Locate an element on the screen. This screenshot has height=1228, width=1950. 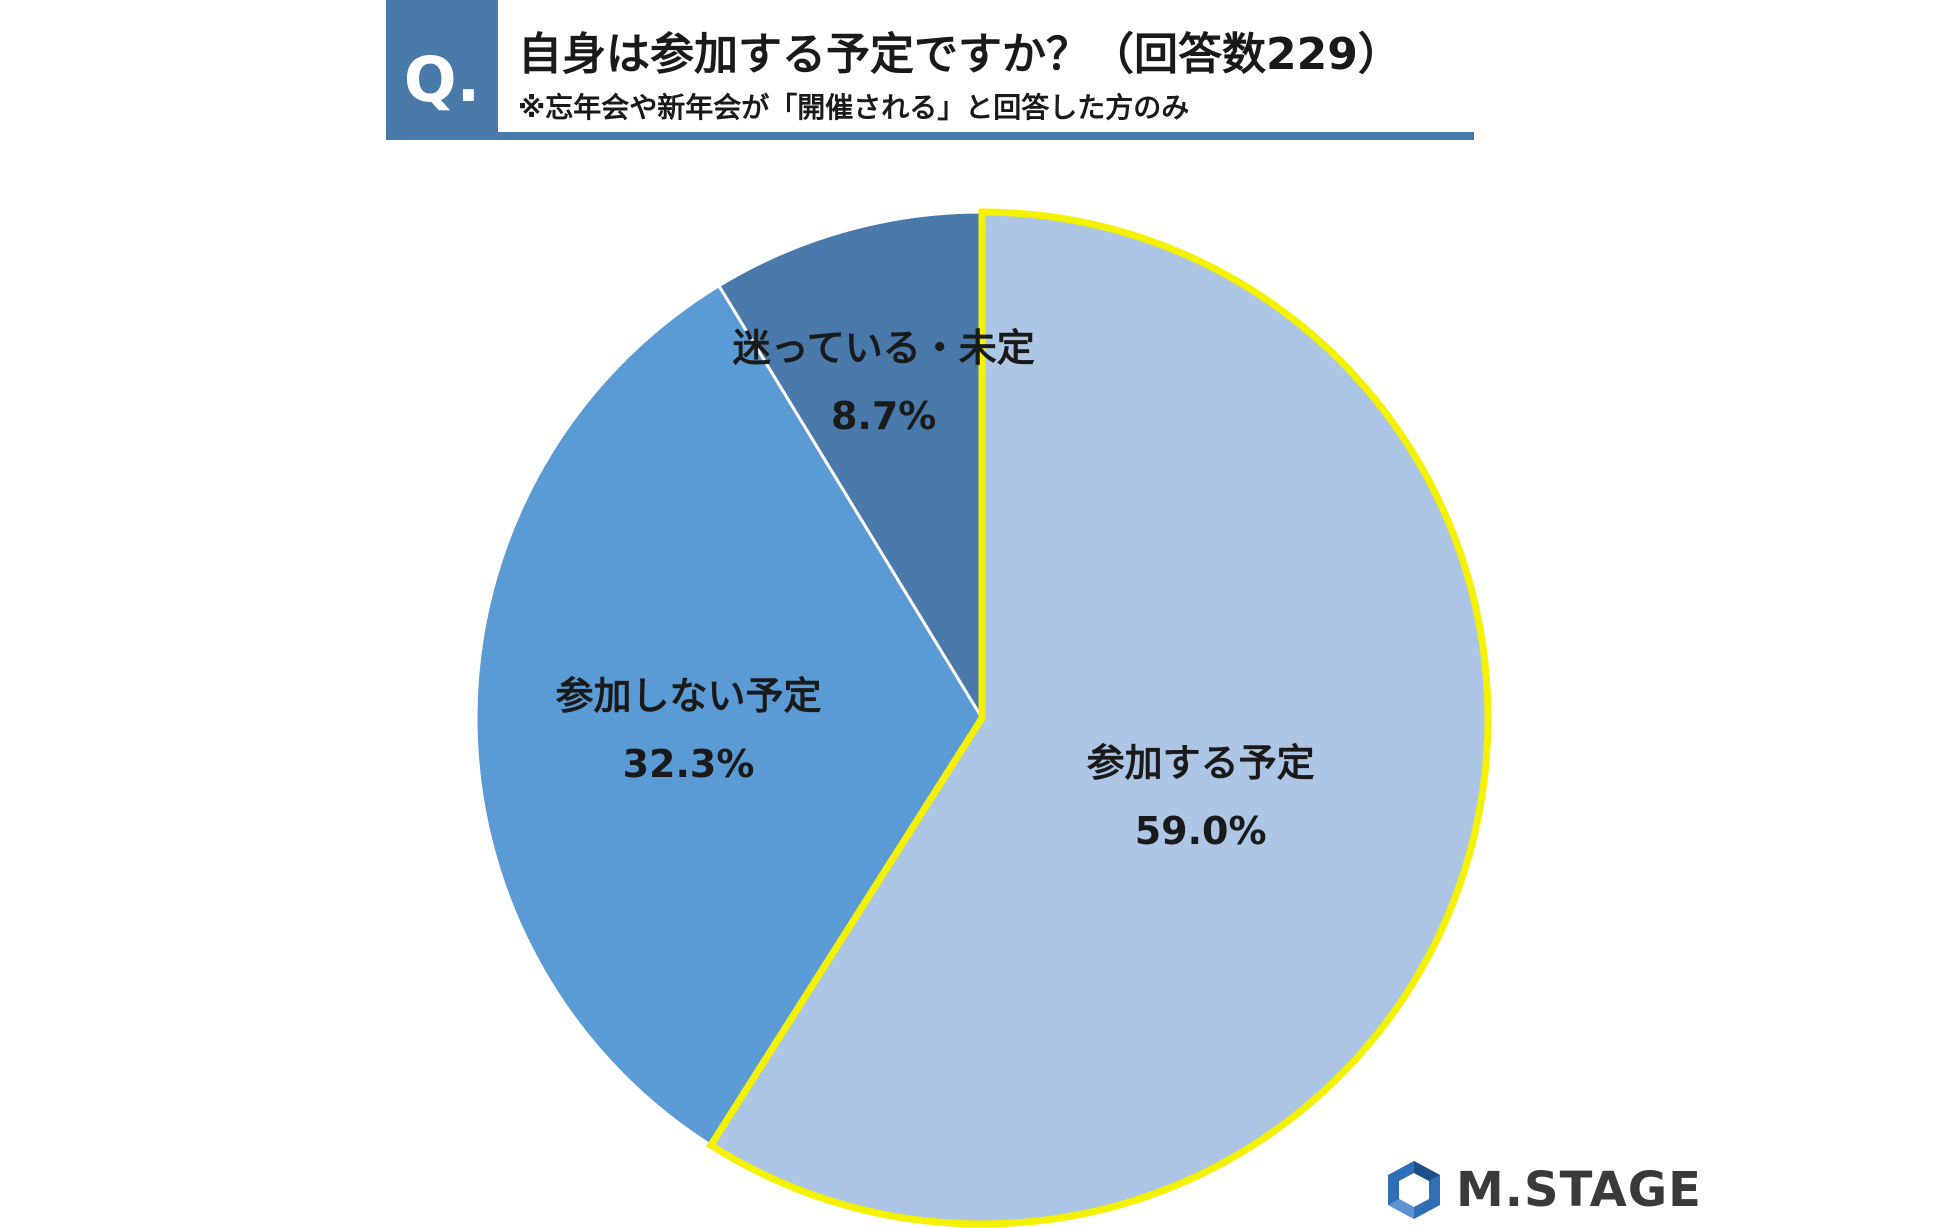
slice-undecided is located at coordinates (850, 467).